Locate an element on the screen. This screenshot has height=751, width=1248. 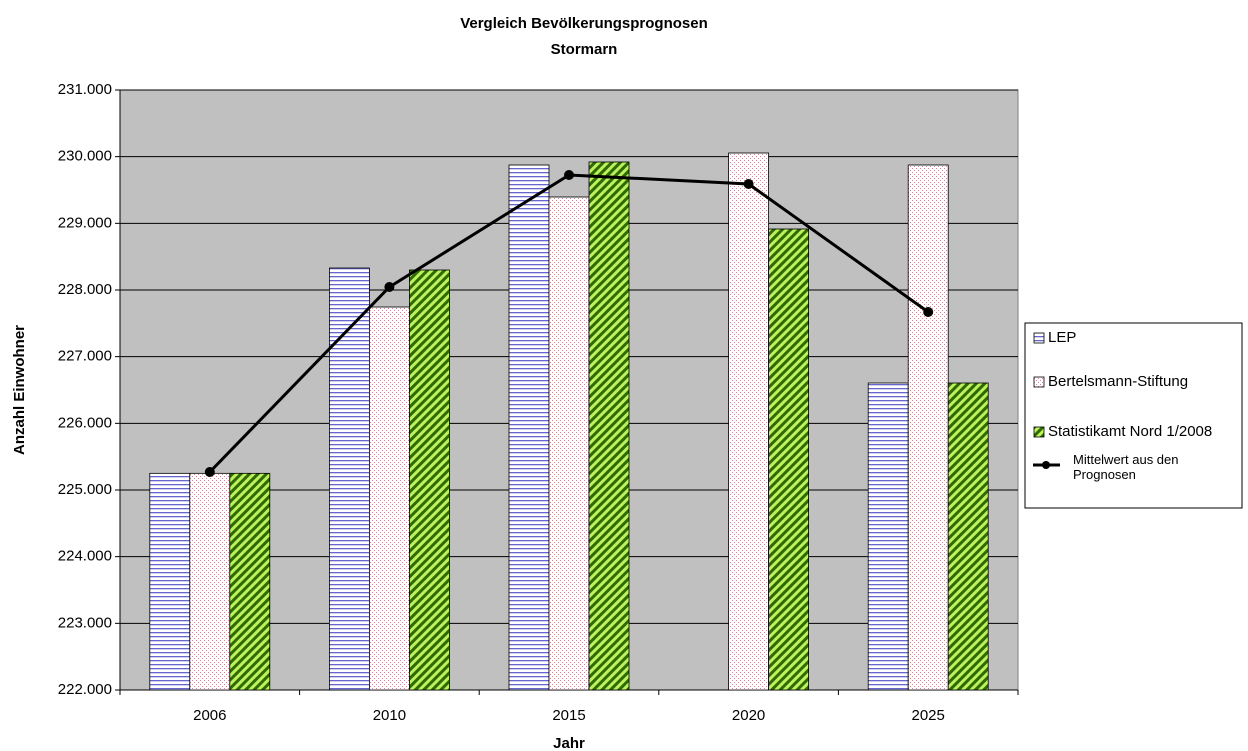
legend-label: Mittelwert aus den Prognosen is located at coordinates (1126, 467).